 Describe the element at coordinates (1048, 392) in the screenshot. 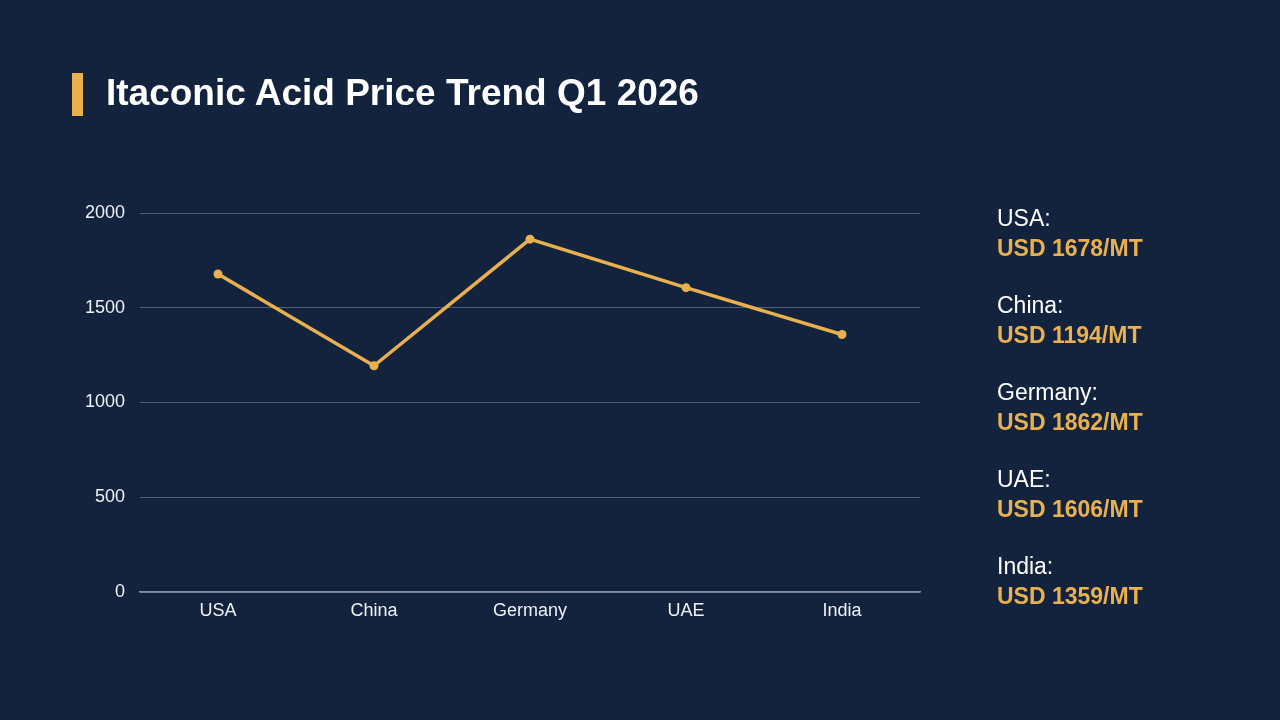

I see `text: Germany:` at that location.